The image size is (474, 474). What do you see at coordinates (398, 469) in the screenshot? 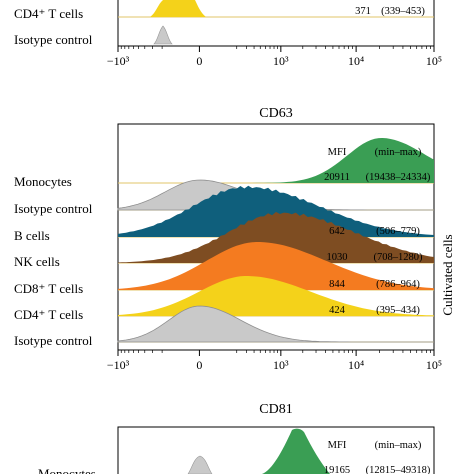
I see `cd81-monocytes-range: (12815–49318)` at bounding box center [398, 469].